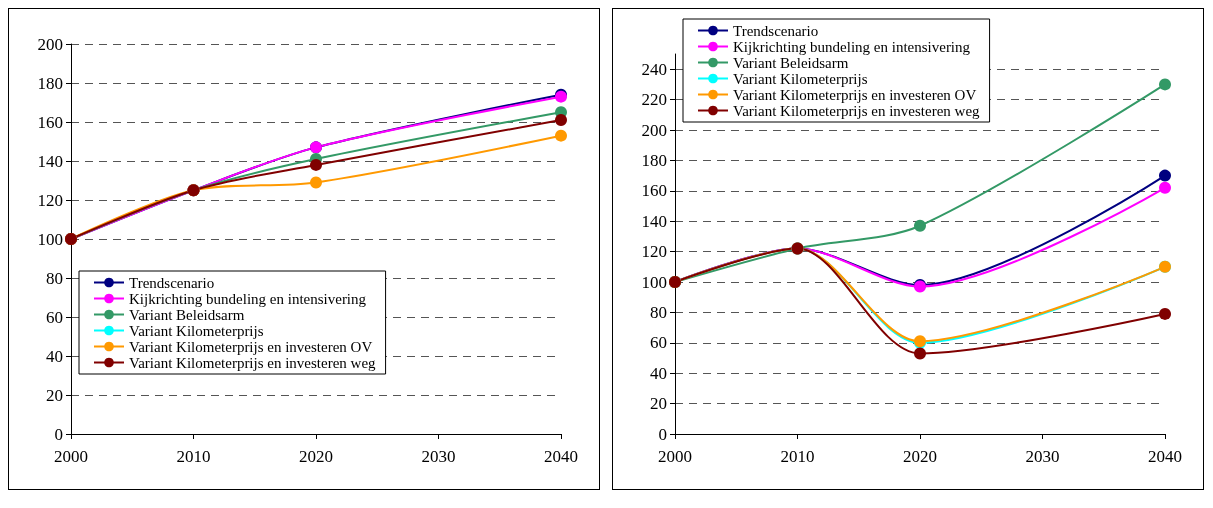 This screenshot has height=508, width=1213. I want to click on y-tick-label: 240, so click(654, 69).